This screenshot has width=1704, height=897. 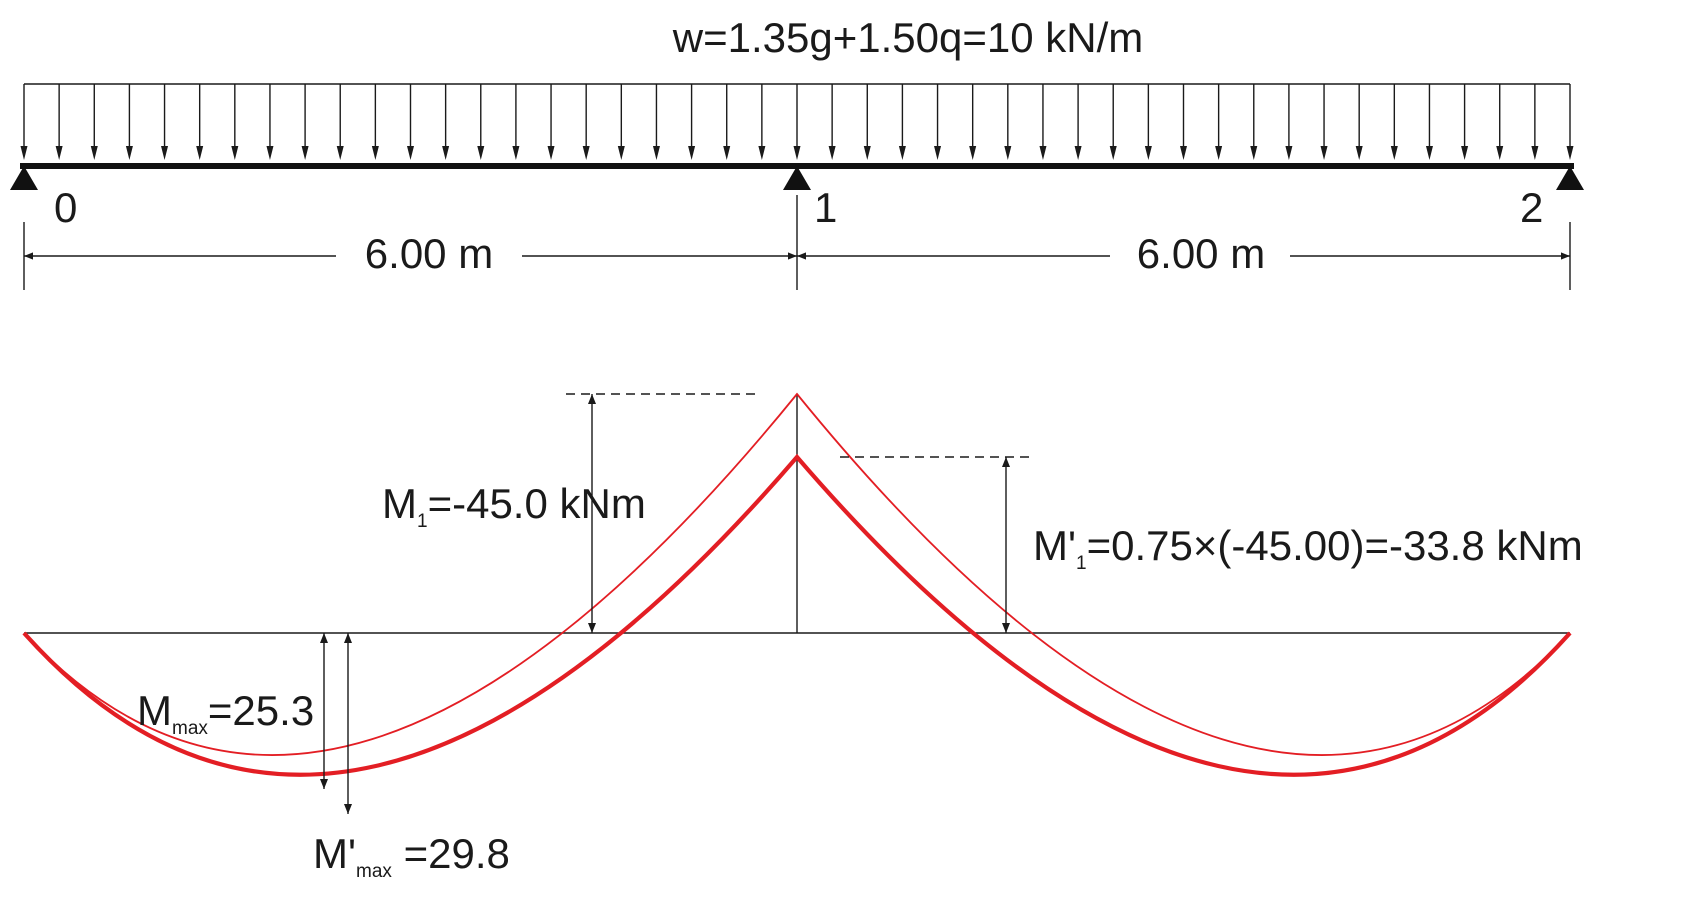 What do you see at coordinates (261, 710) in the screenshot?
I see `mmax-label-value: =25.3` at bounding box center [261, 710].